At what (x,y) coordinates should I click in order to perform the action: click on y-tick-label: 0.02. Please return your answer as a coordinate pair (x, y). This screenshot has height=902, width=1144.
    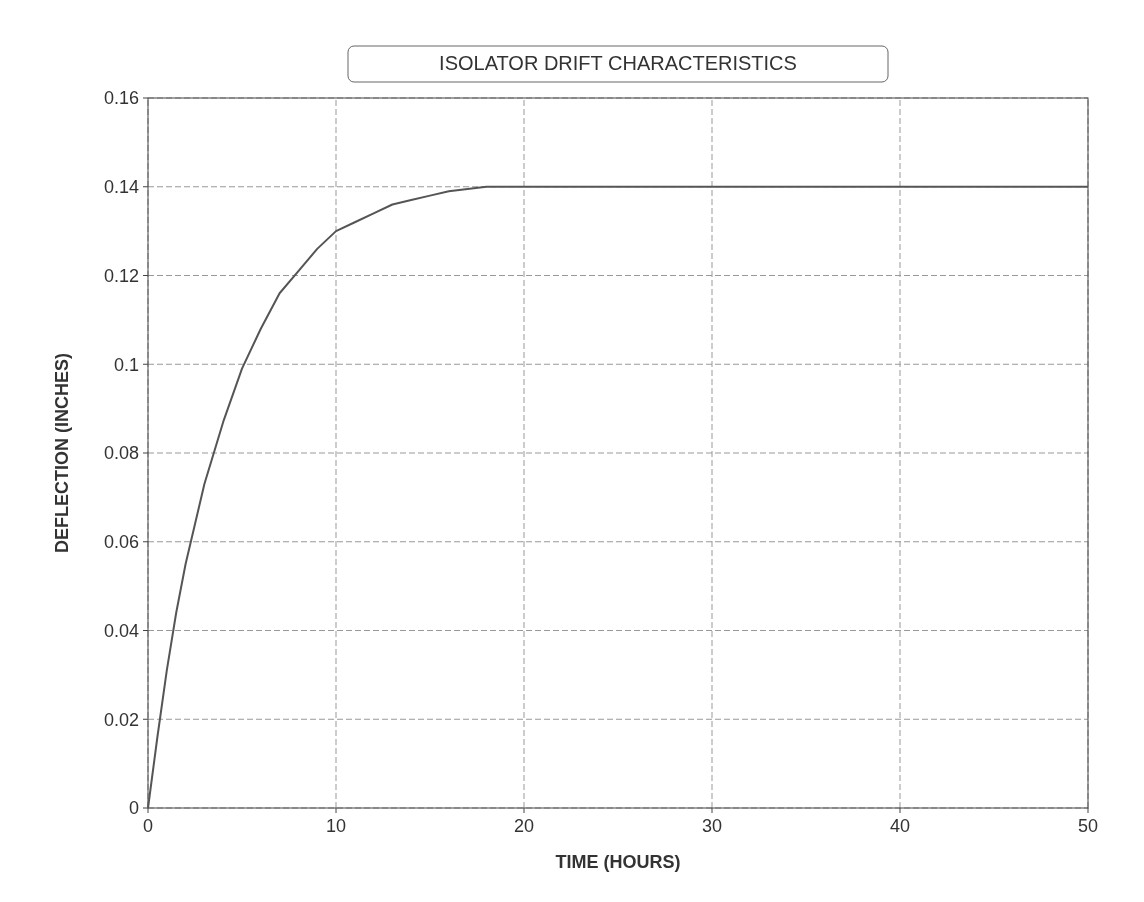
    Looking at the image, I should click on (121, 719).